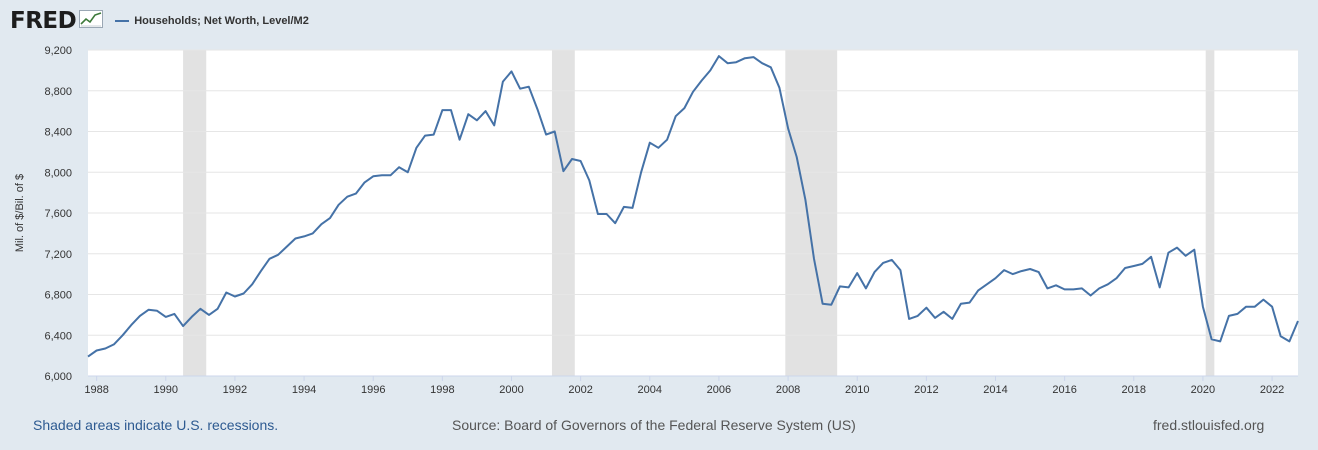  I want to click on x-tick-label: 2000, so click(511, 390).